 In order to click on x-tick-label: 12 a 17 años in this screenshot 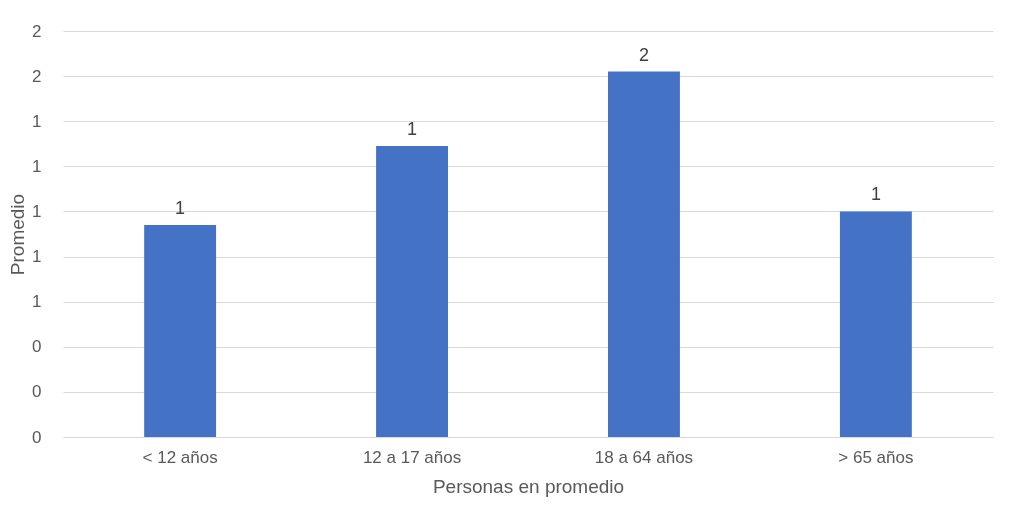, I will do `click(412, 457)`.